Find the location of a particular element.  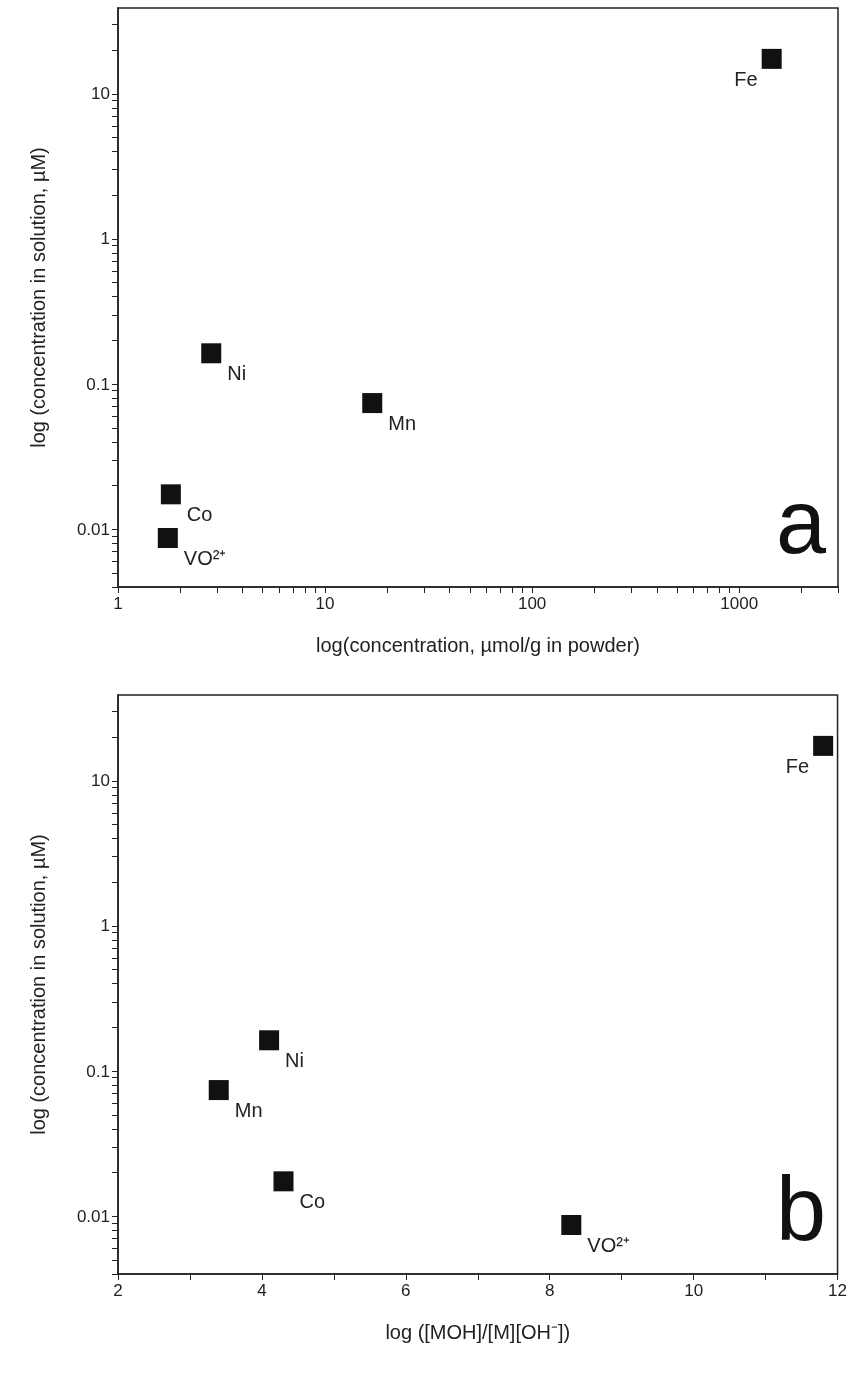

annotation: b is located at coordinates (801, 1209).